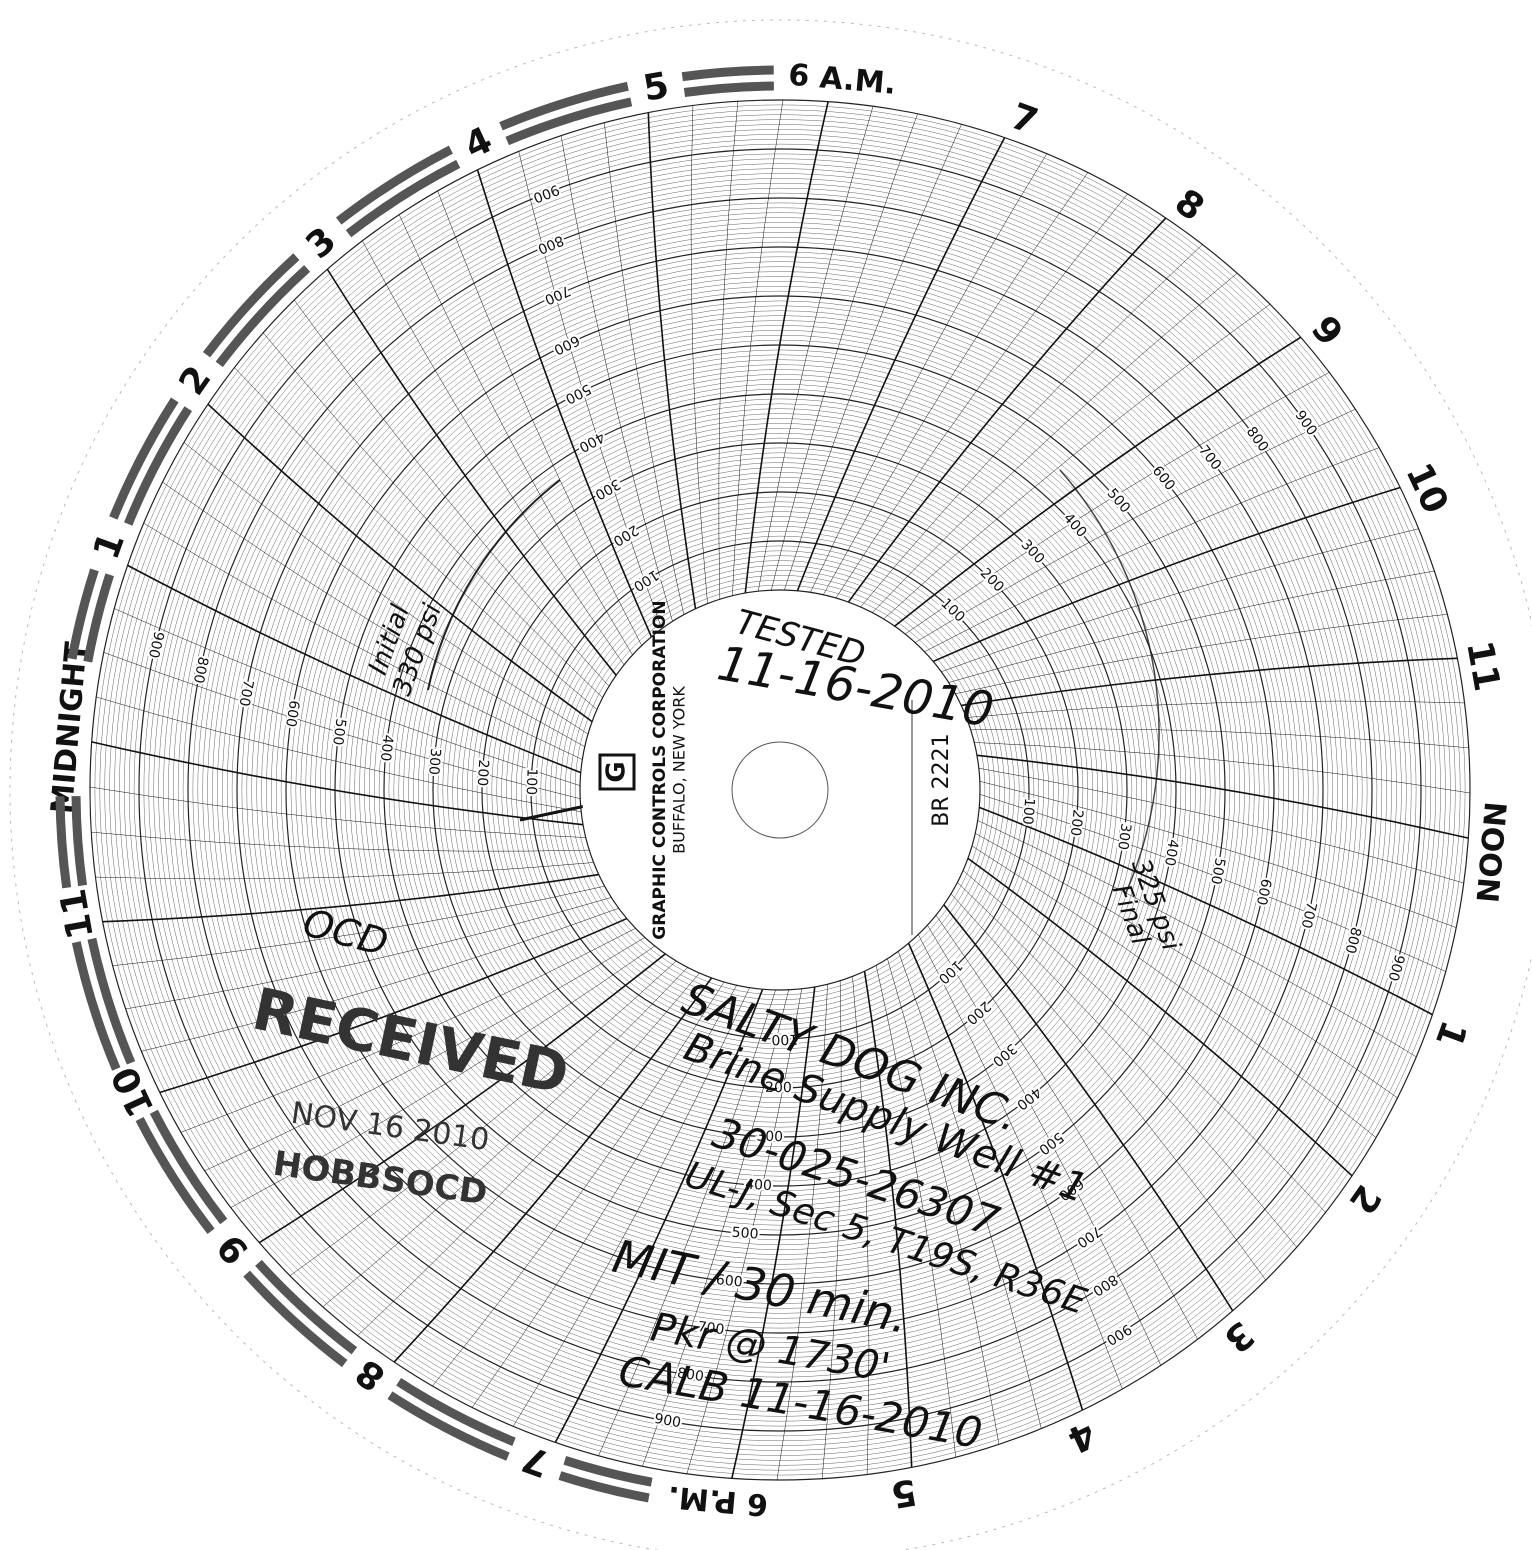 The width and height of the screenshot is (1532, 1550). Describe the element at coordinates (434, 762) in the screenshot. I see `scale-label: 300` at that location.